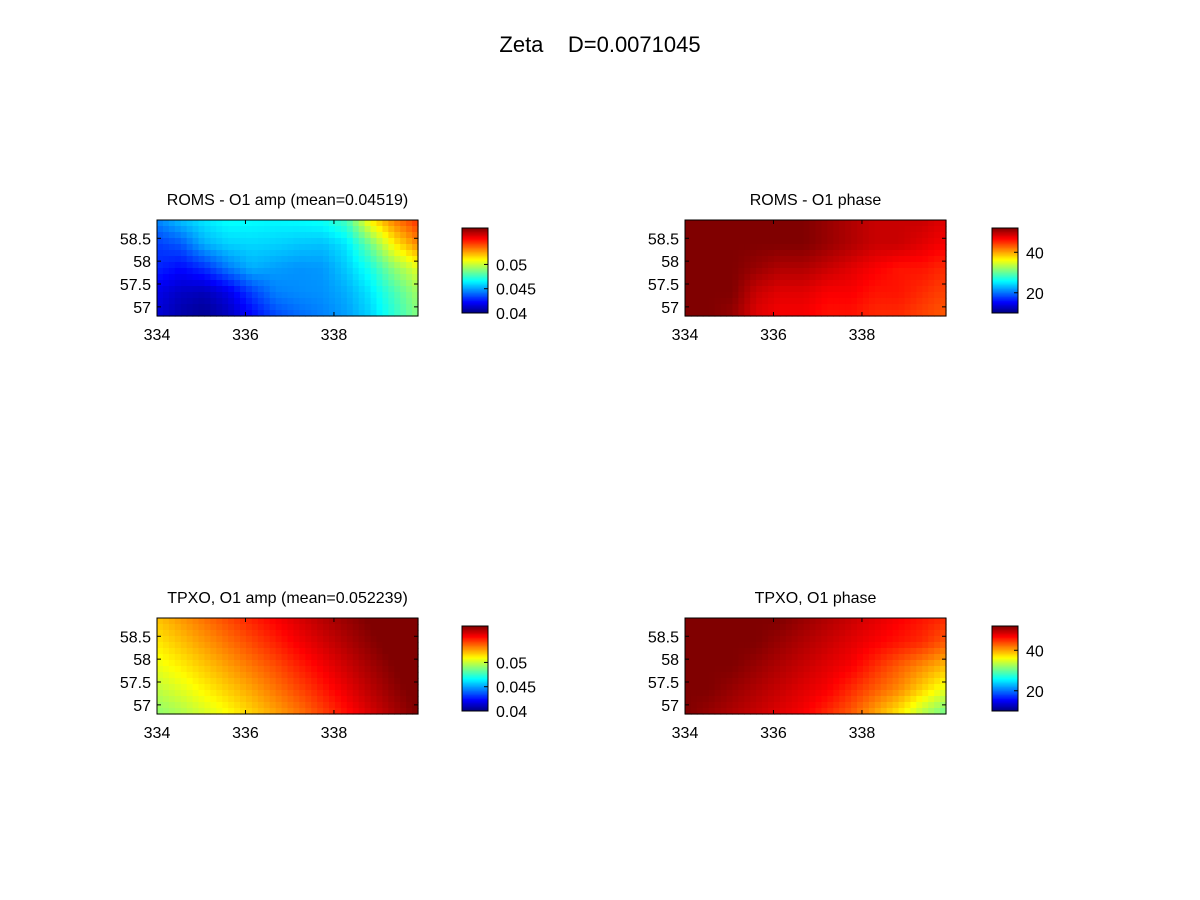  What do you see at coordinates (663, 683) in the screenshot?
I see `y-tick-label: 57.5` at bounding box center [663, 683].